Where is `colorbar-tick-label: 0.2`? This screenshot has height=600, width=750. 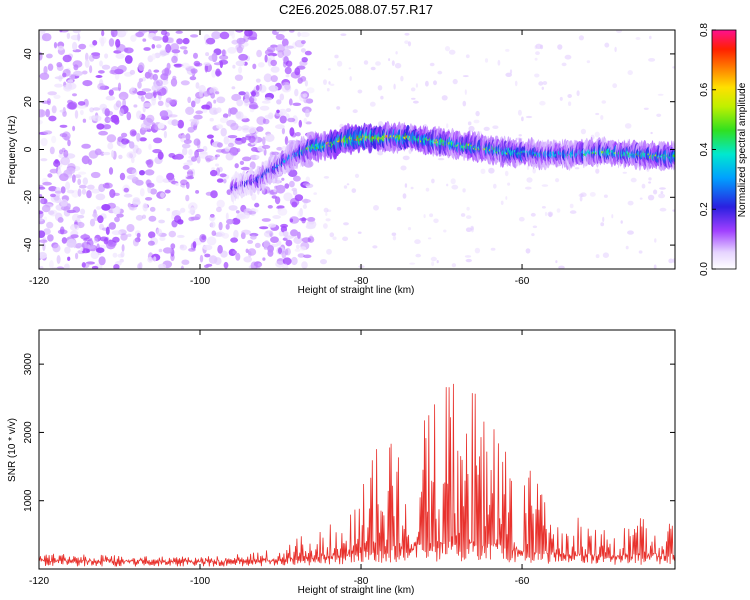
colorbar-tick-label: 0.2 is located at coordinates (704, 209).